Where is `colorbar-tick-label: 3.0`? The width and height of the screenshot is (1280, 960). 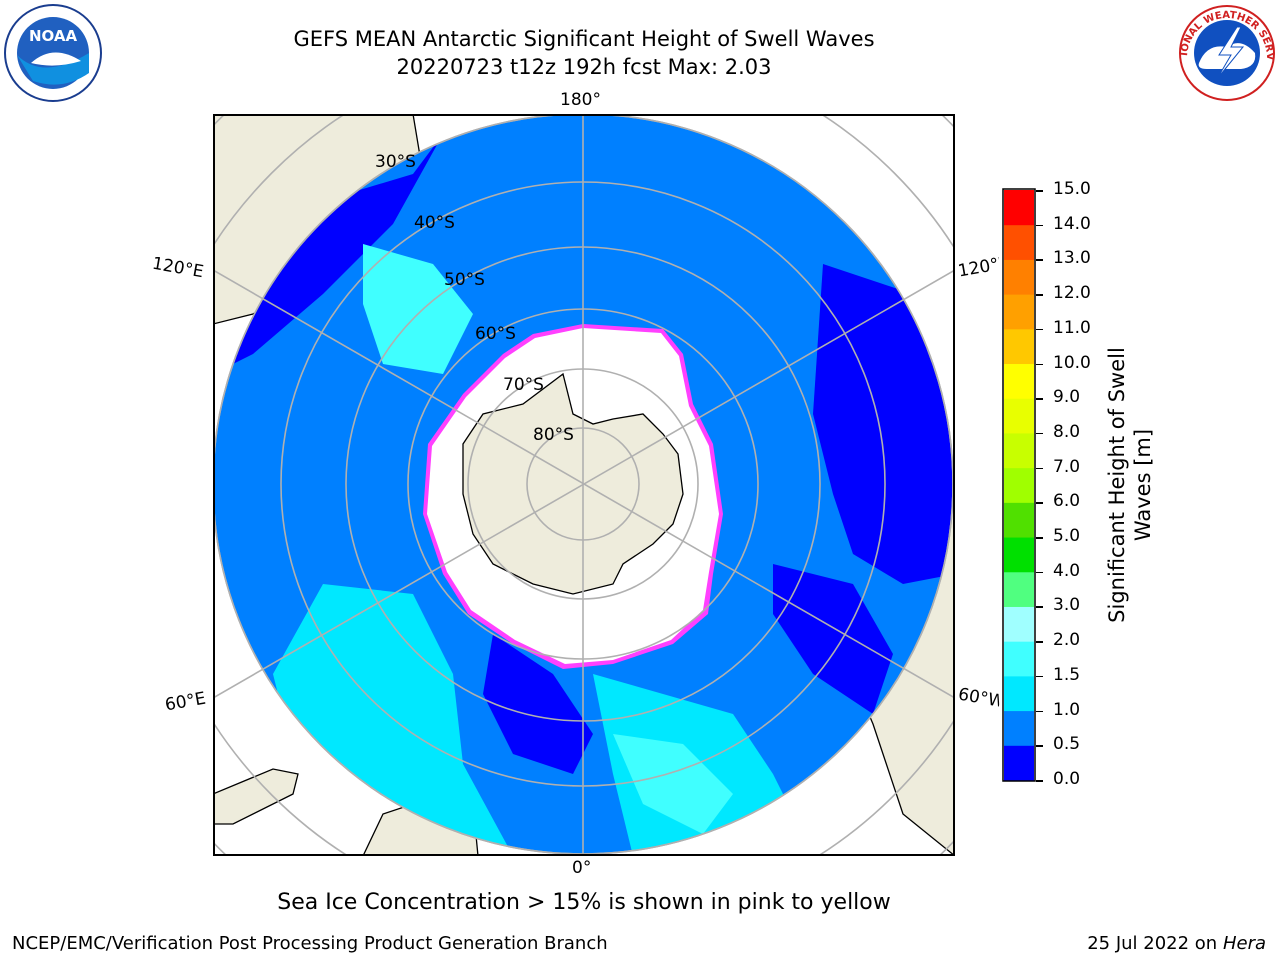 colorbar-tick-label: 3.0 is located at coordinates (1067, 605).